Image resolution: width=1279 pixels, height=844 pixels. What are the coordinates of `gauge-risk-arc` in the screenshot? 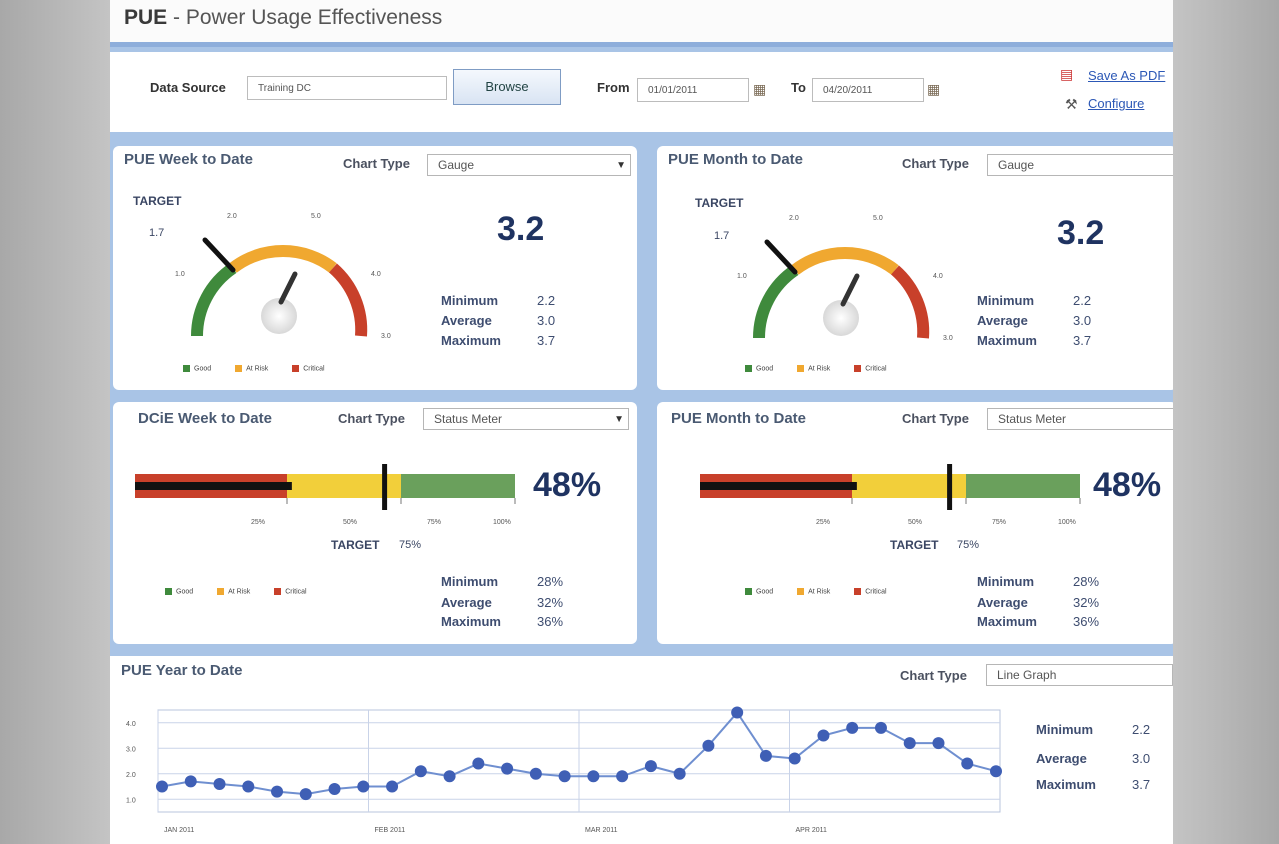 It's located at (283, 259).